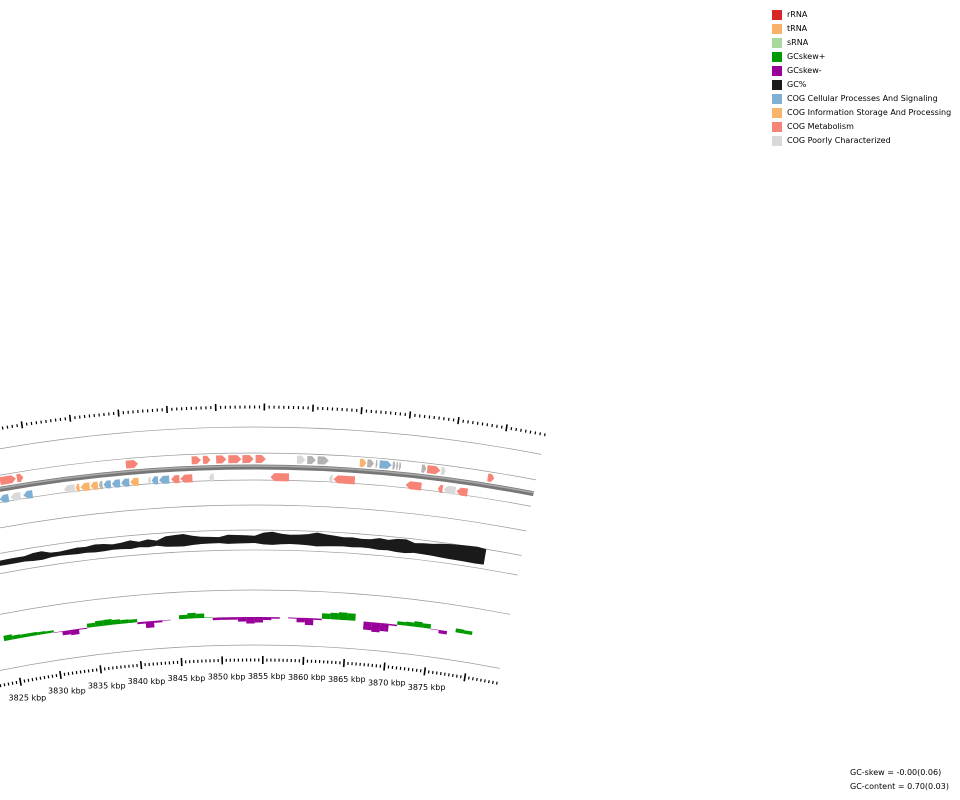  Describe the element at coordinates (238, 627) in the screenshot. I see `gc-skew-track` at that location.